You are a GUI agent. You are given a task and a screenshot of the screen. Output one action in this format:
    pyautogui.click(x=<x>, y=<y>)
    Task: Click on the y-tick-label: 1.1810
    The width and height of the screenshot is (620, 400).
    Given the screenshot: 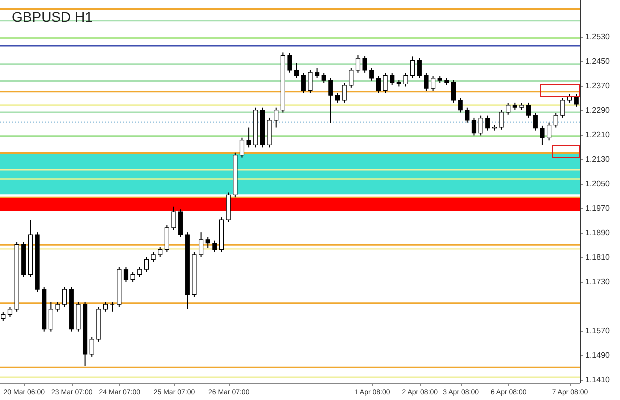 What is the action you would take?
    pyautogui.click(x=598, y=257)
    